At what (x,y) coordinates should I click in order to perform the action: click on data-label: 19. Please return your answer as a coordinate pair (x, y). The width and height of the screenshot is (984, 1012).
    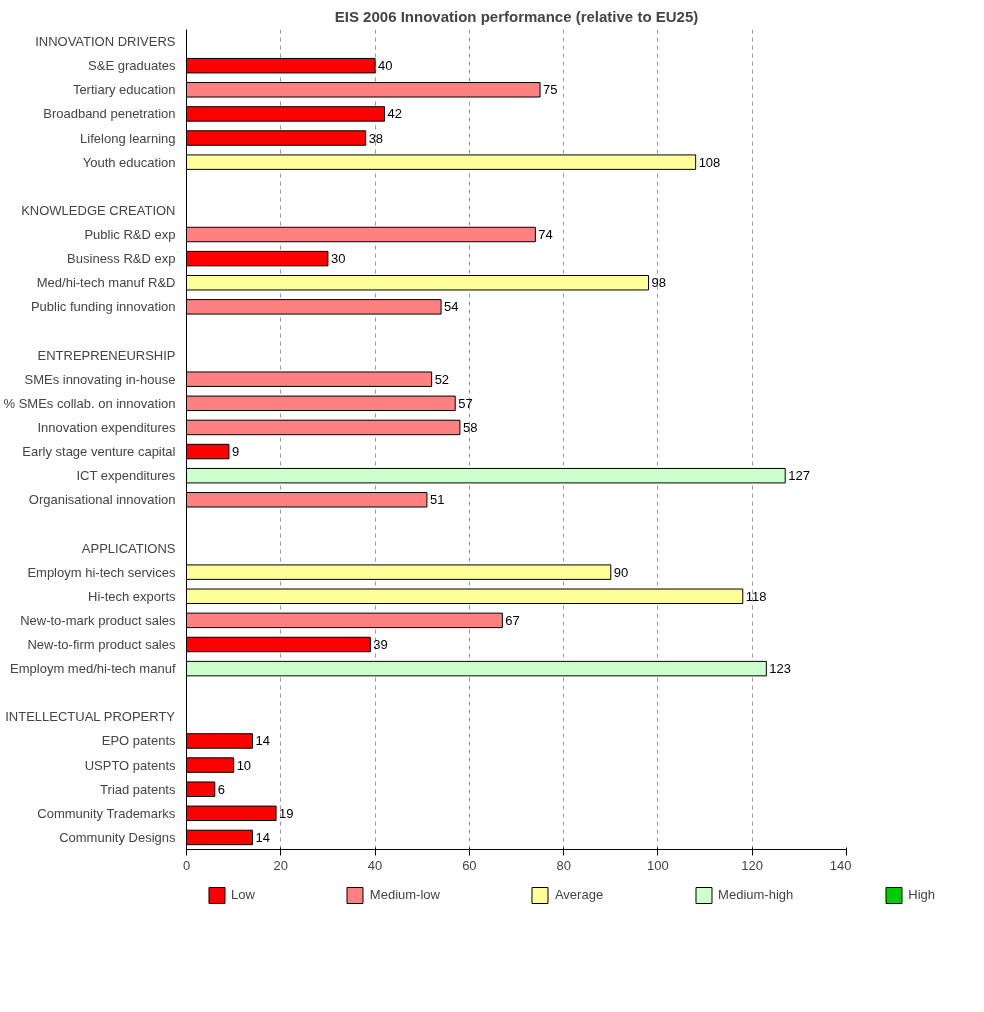
    Looking at the image, I should click on (286, 813).